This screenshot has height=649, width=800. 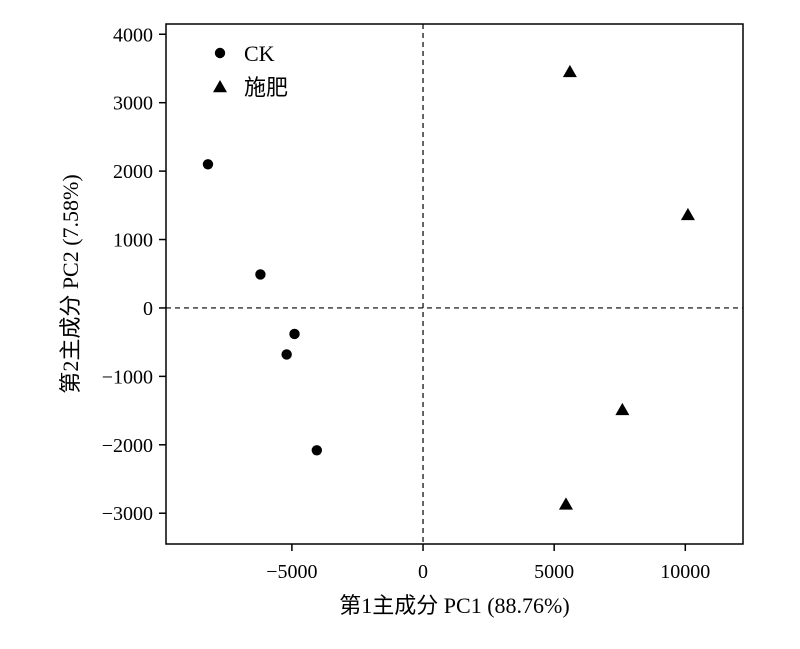 What do you see at coordinates (220, 86) in the screenshot?
I see `legend-triangle-icon` at bounding box center [220, 86].